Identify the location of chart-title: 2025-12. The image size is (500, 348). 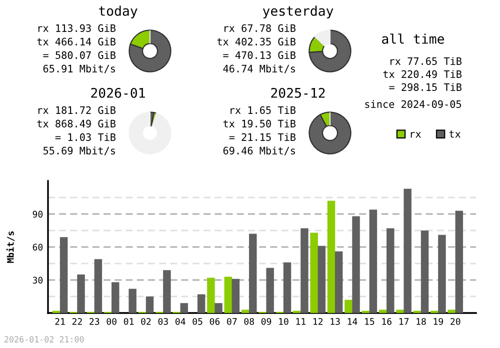
(298, 93).